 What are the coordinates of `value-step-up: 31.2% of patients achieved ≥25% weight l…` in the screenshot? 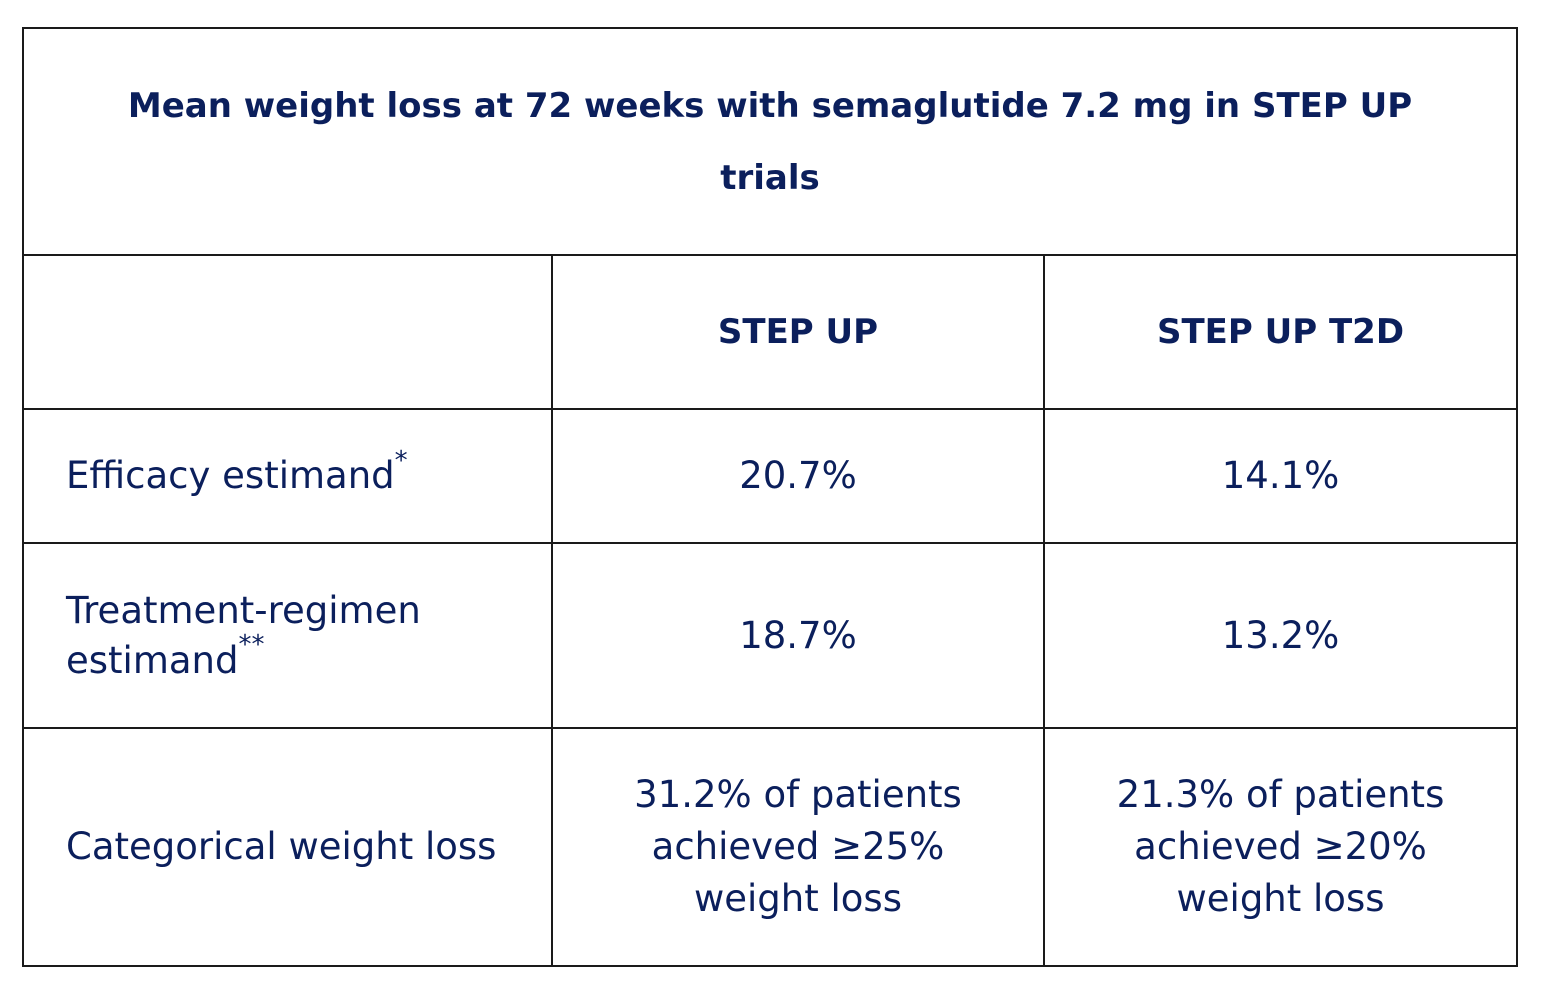 It's located at (798, 847).